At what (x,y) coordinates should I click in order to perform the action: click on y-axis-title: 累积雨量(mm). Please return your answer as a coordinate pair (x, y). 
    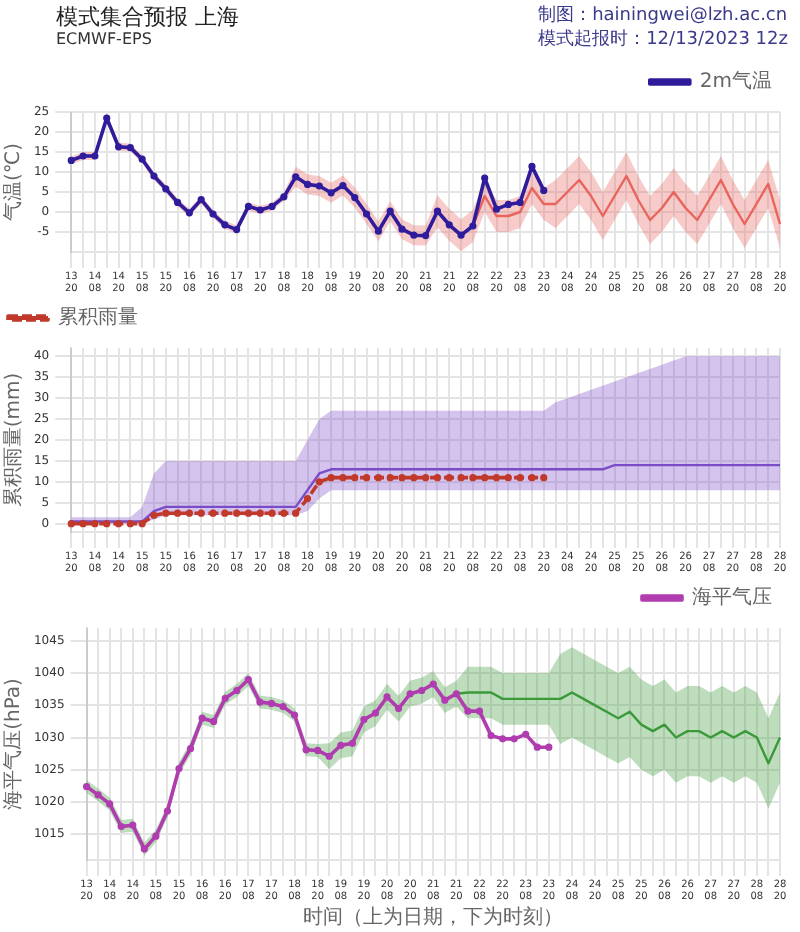
    Looking at the image, I should click on (14, 440).